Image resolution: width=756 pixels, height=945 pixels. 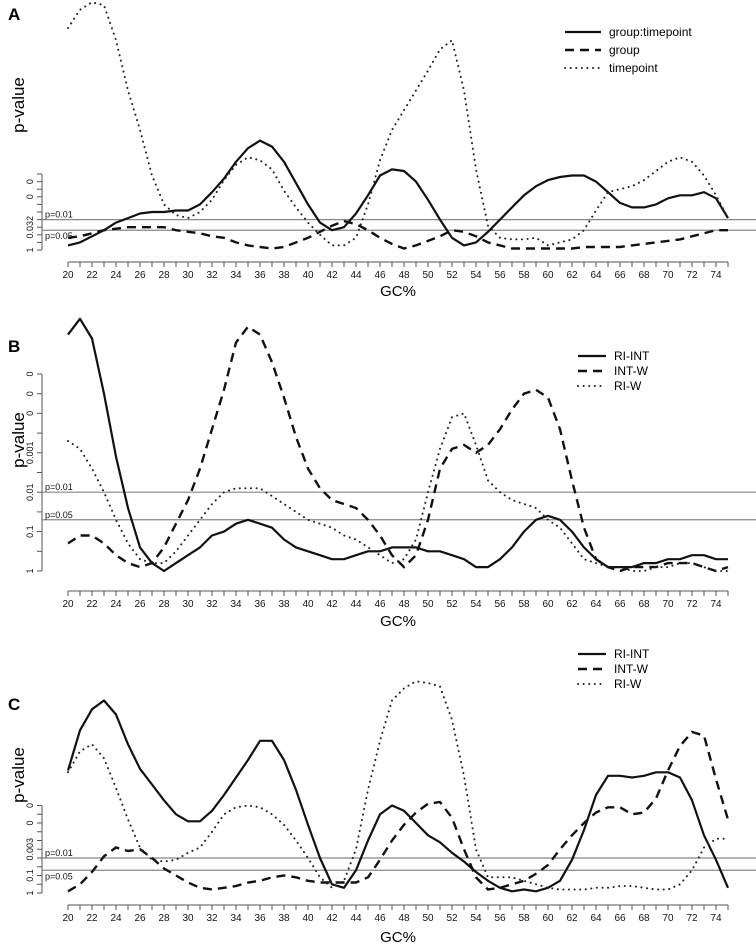 I want to click on legend-label: group:timepoint, so click(x=650, y=32).